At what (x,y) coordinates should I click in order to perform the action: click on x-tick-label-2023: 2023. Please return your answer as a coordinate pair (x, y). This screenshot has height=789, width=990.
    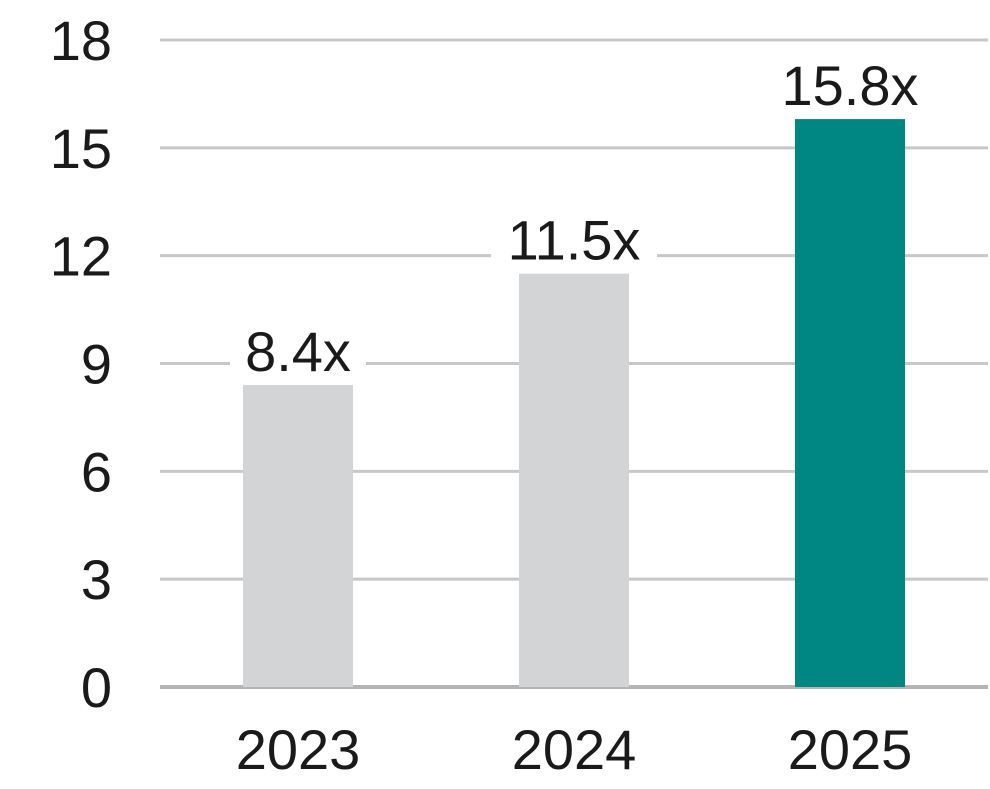
    Looking at the image, I should click on (298, 749).